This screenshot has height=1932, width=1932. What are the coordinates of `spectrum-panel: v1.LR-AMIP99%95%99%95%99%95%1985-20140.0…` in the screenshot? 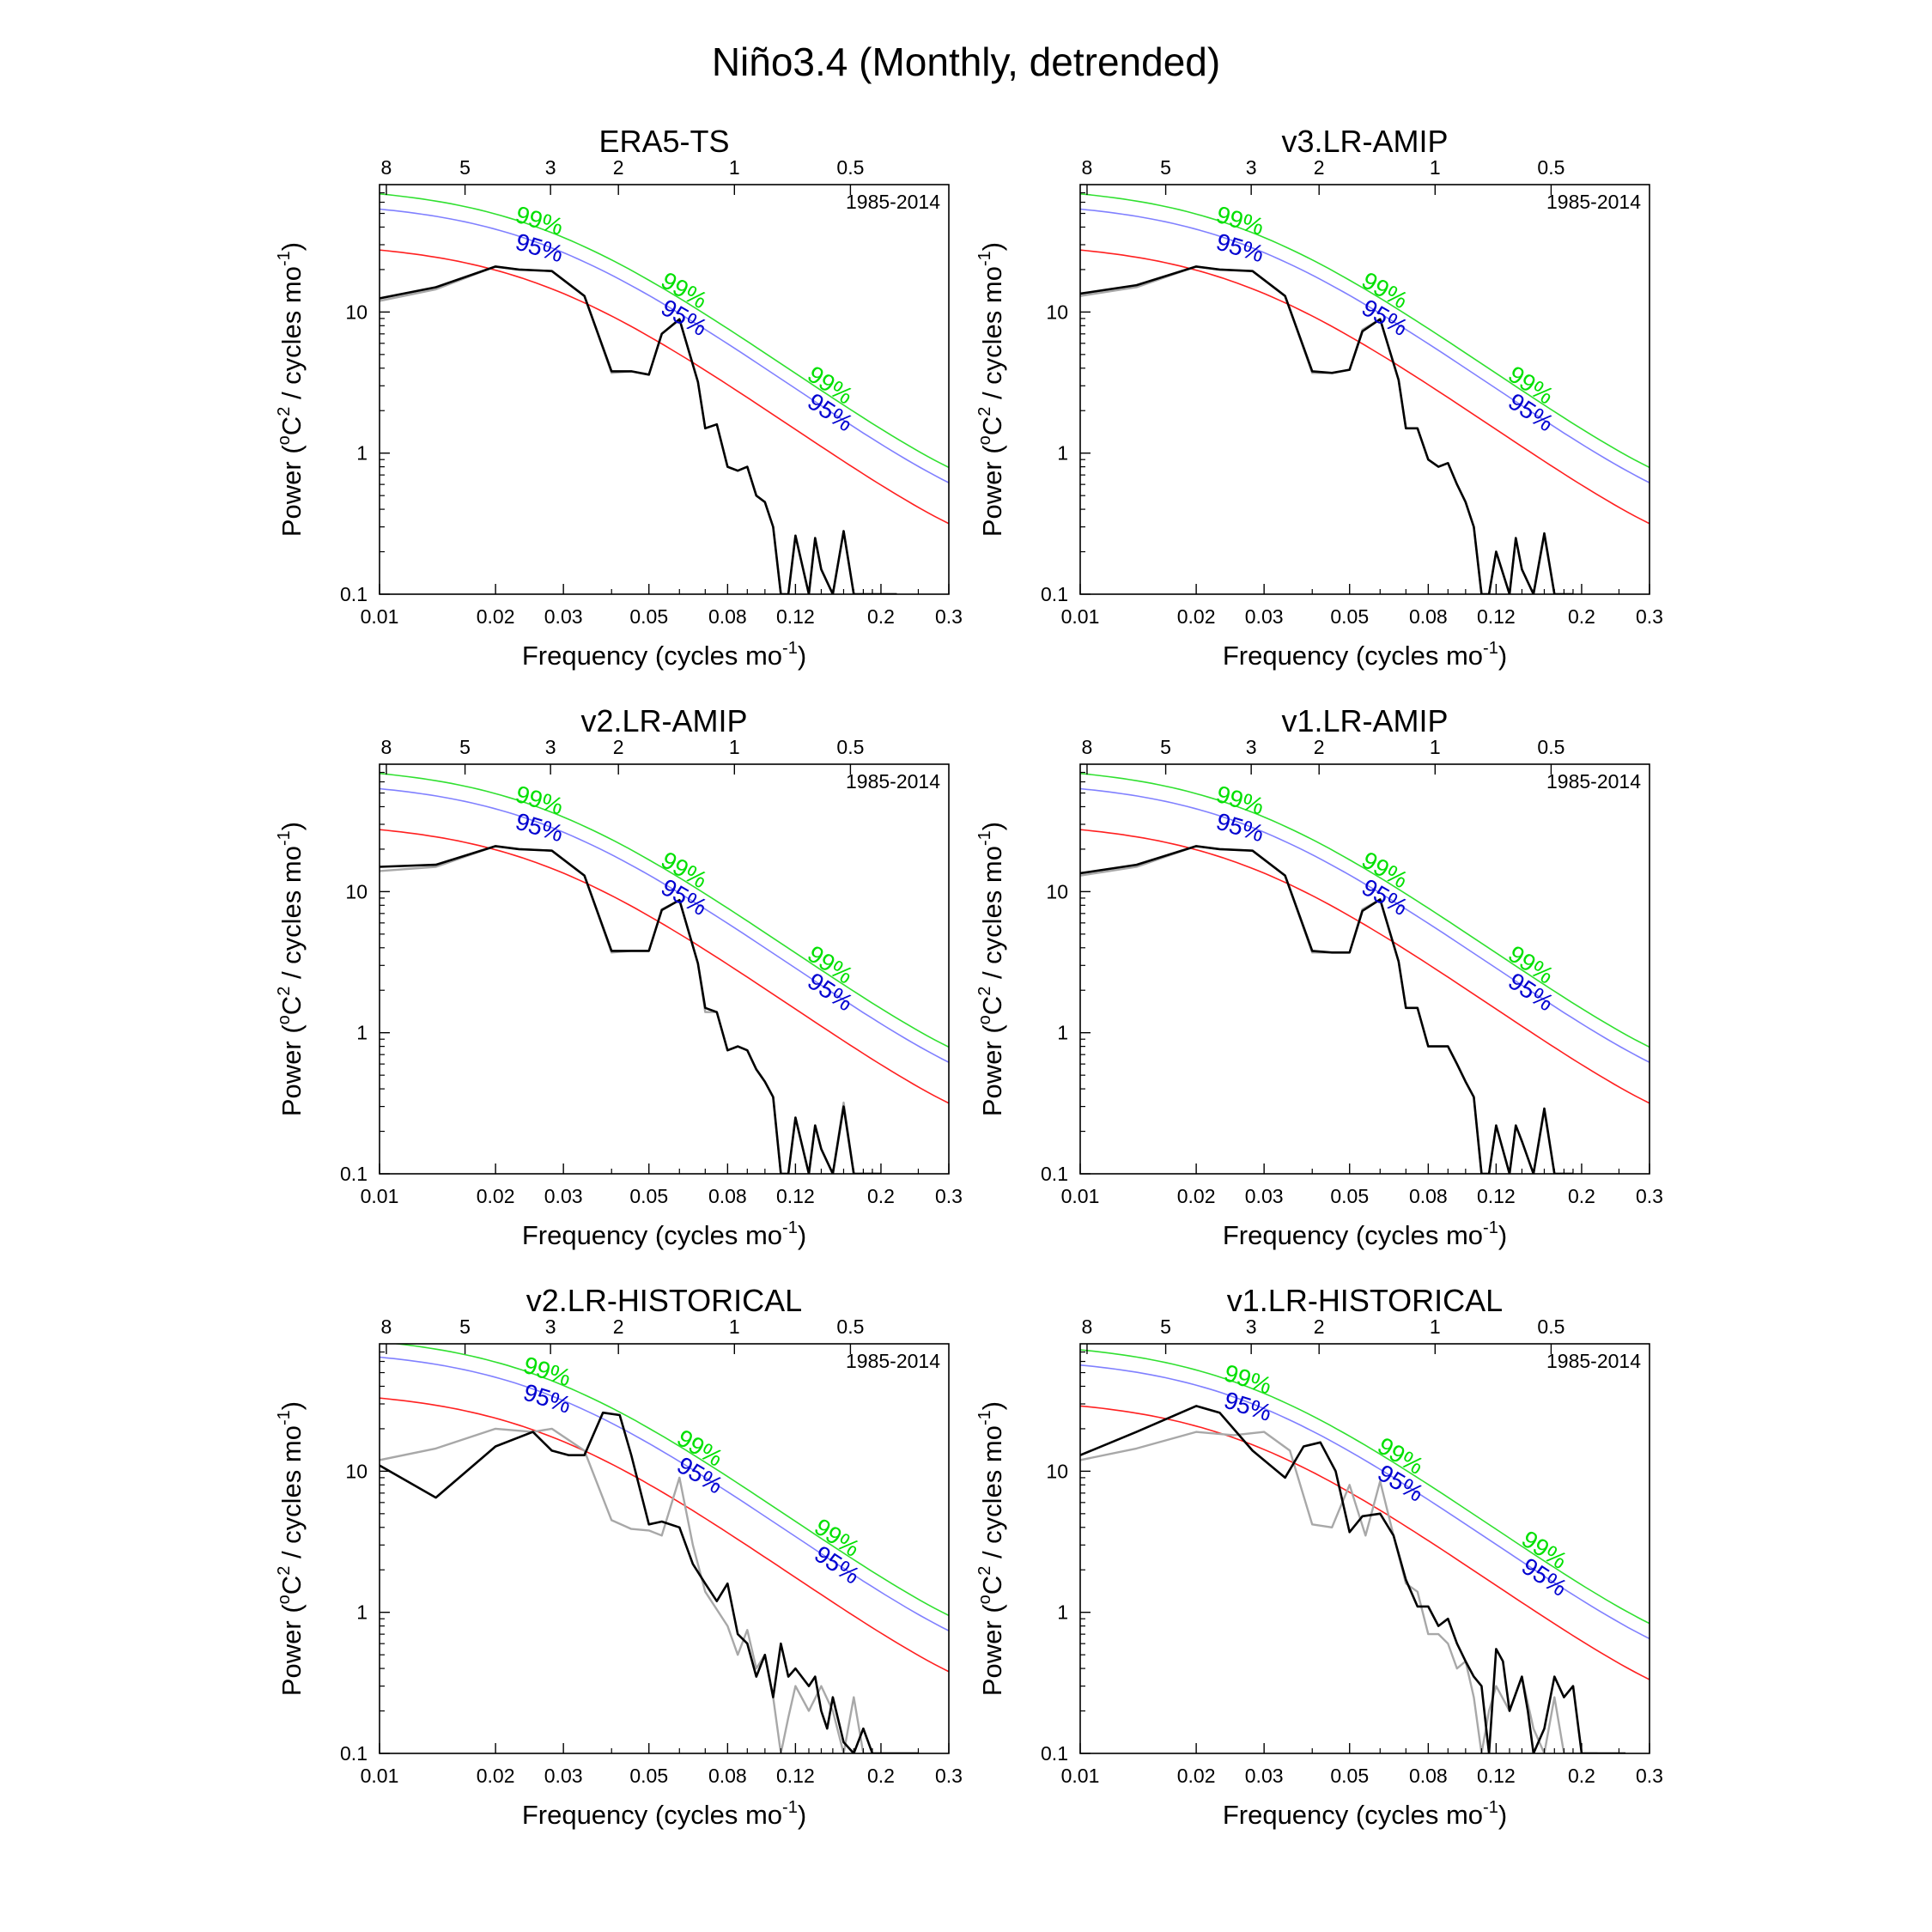 It's located at (1319, 976).